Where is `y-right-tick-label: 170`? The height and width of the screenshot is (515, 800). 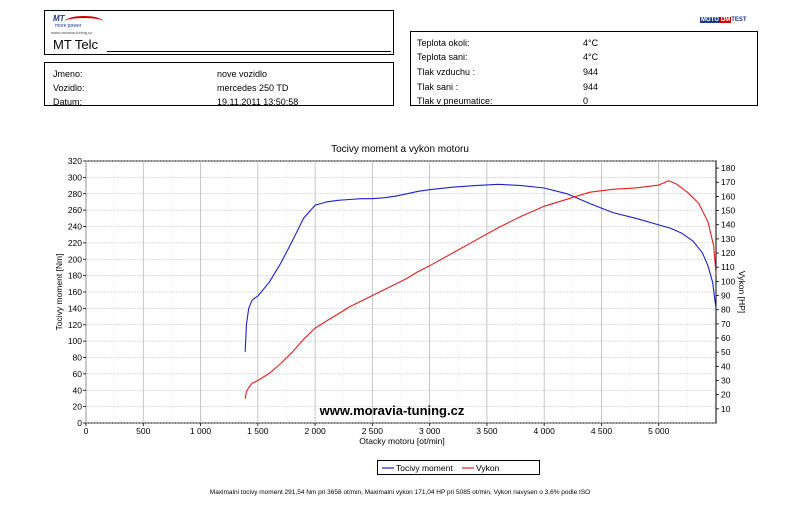 y-right-tick-label: 170 is located at coordinates (728, 182).